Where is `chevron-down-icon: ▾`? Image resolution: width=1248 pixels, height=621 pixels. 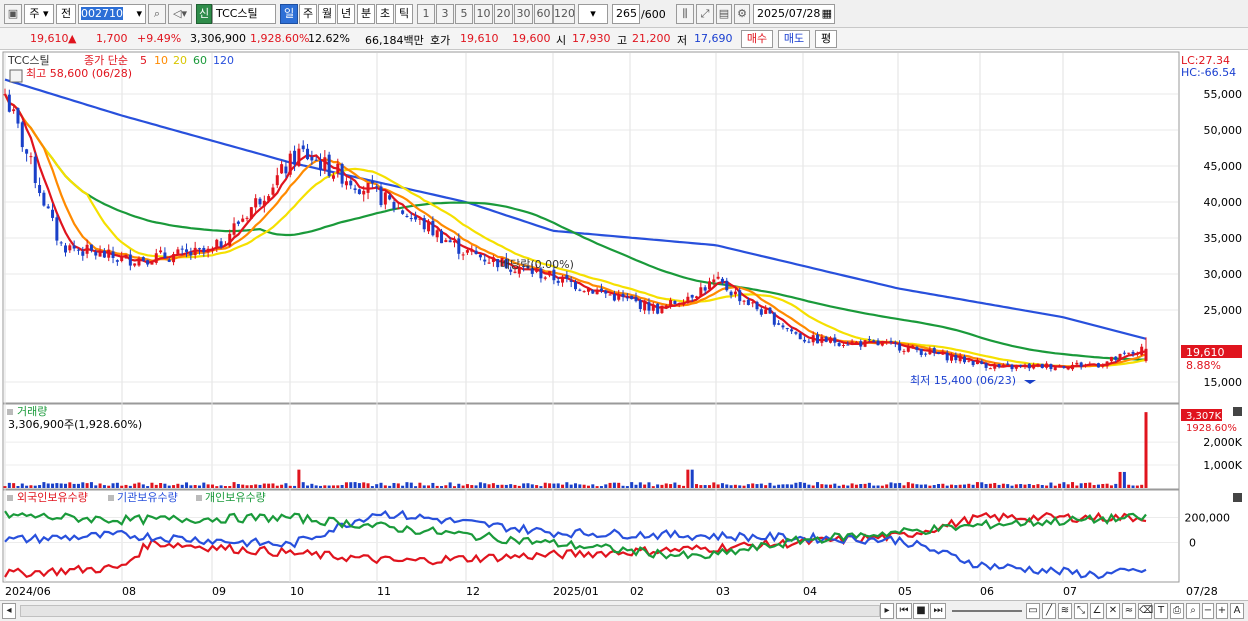 chevron-down-icon: ▾ is located at coordinates (593, 13).